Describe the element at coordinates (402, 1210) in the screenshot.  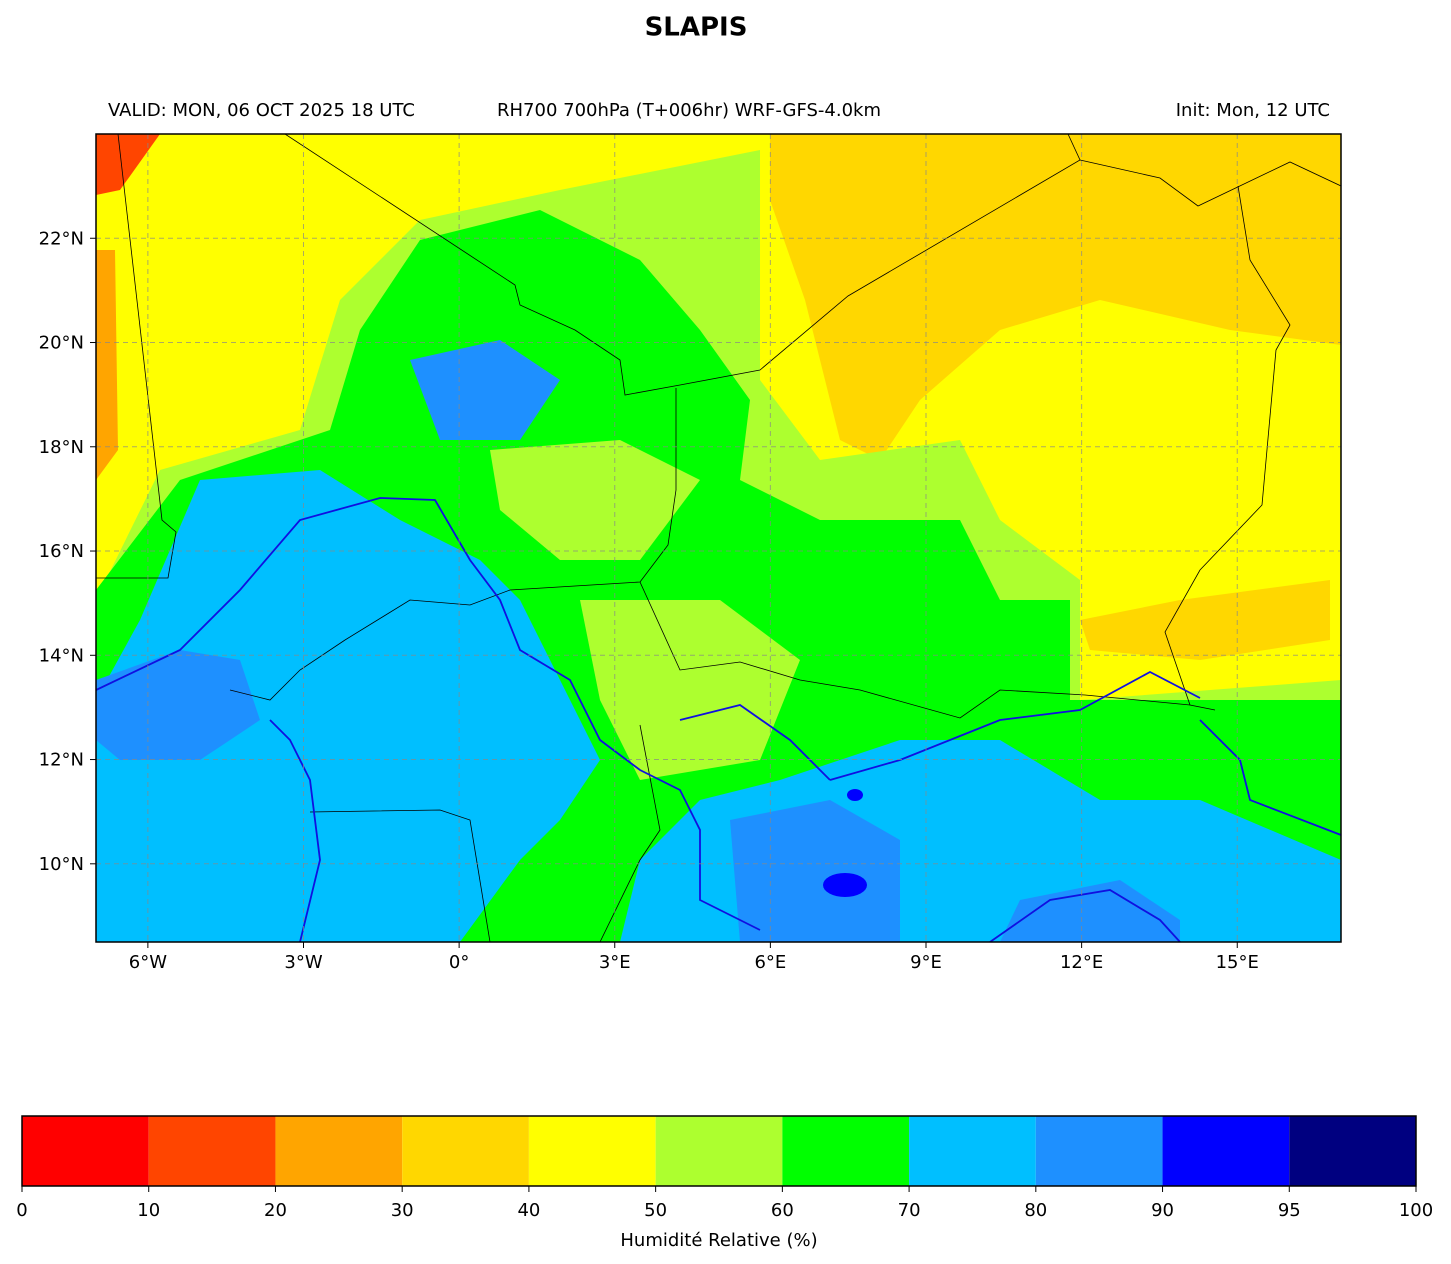
I see `colorbar-tick-label: 30` at that location.